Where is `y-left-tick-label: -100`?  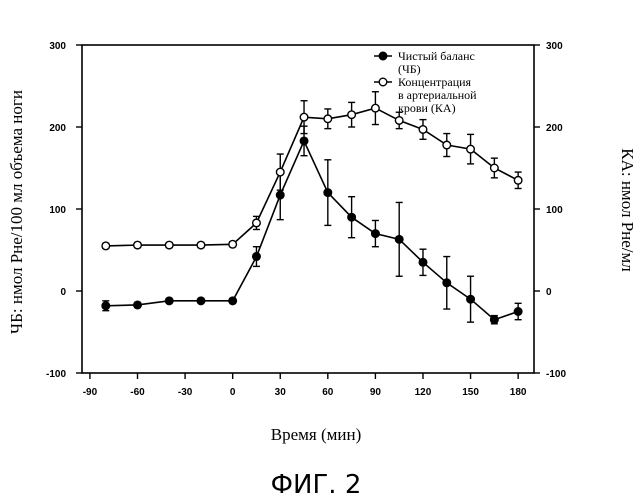
y-left-tick-label: -100 is located at coordinates (56, 374).